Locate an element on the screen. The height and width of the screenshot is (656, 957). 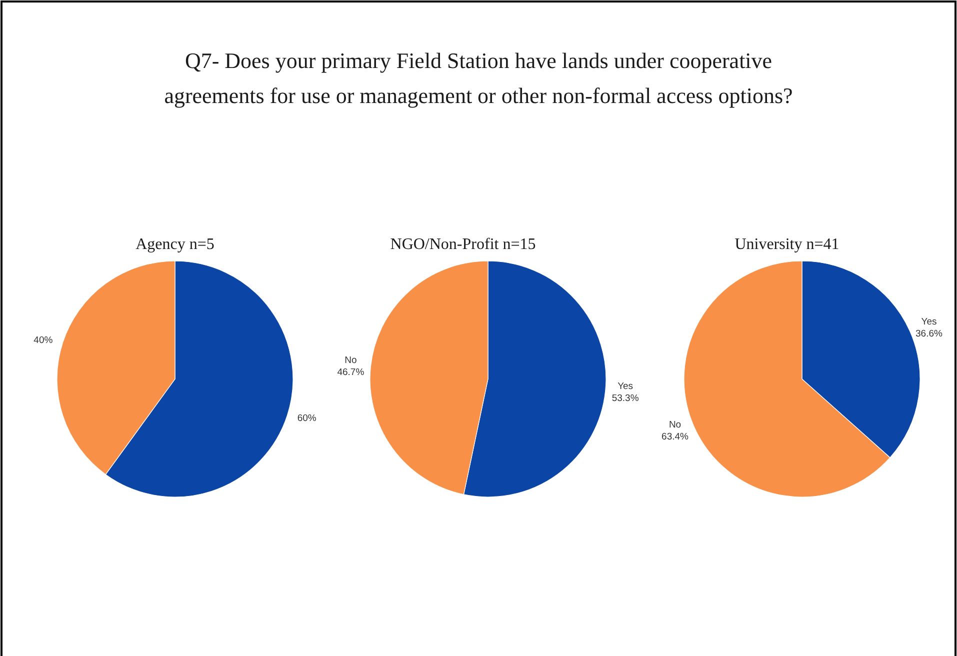
data-label: 63.4% is located at coordinates (676, 436).